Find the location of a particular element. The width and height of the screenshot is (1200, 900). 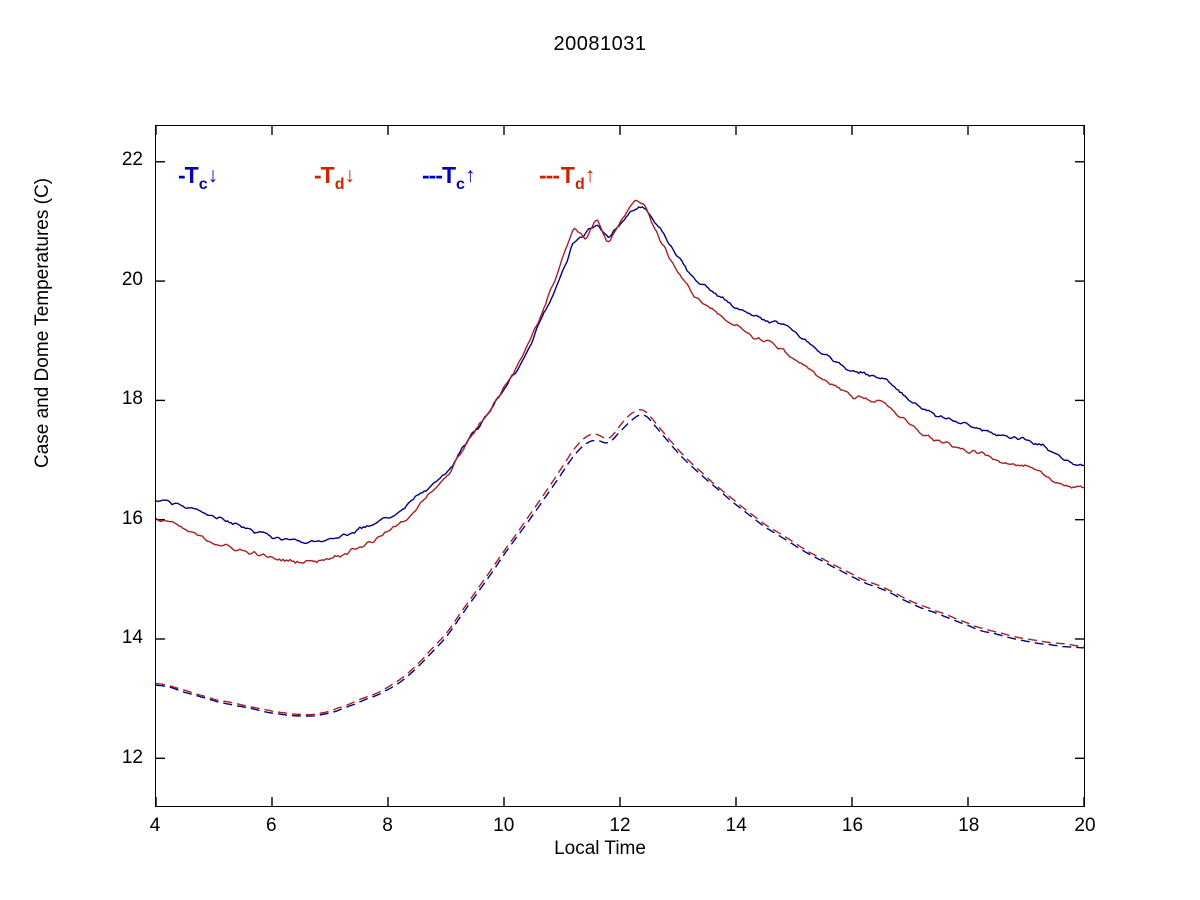

legend-arrow-down-icon-tc: ↓ is located at coordinates (213, 176).